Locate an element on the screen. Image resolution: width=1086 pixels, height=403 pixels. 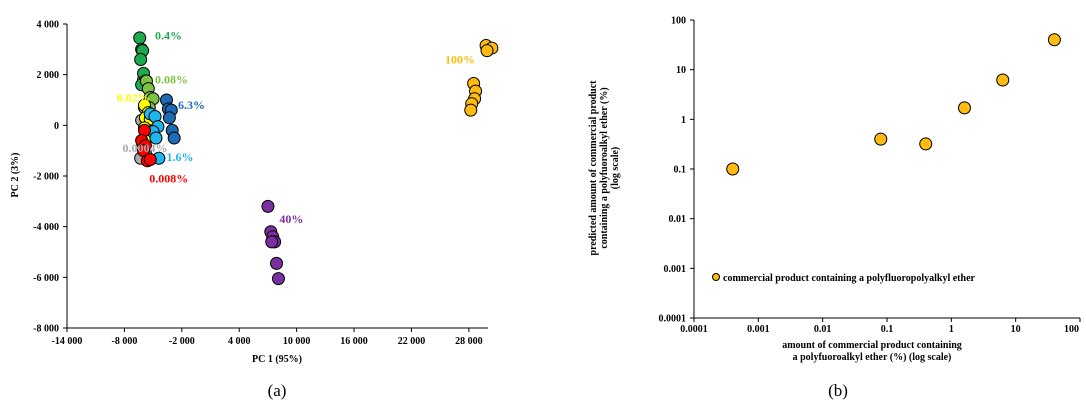
prediction-y-axis-title-line1: predicted amount of commercial product is located at coordinates (593, 168).